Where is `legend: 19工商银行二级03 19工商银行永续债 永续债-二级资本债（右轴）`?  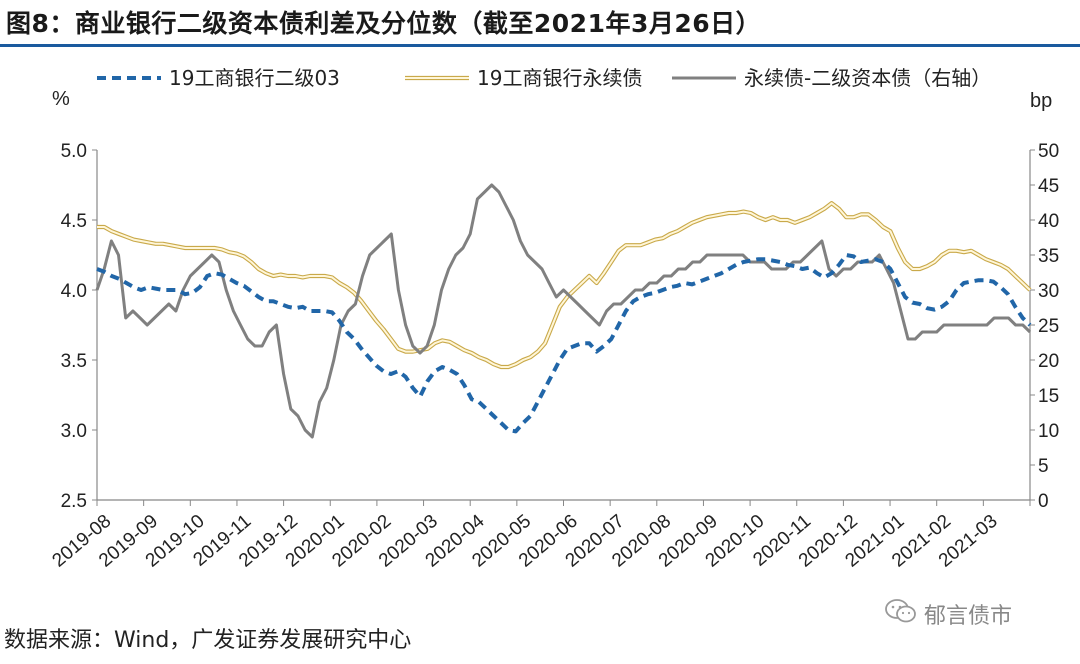
legend: 19工商银行二级03 19工商银行永续债 永续债-二级资本债（右轴） is located at coordinates (544, 78).